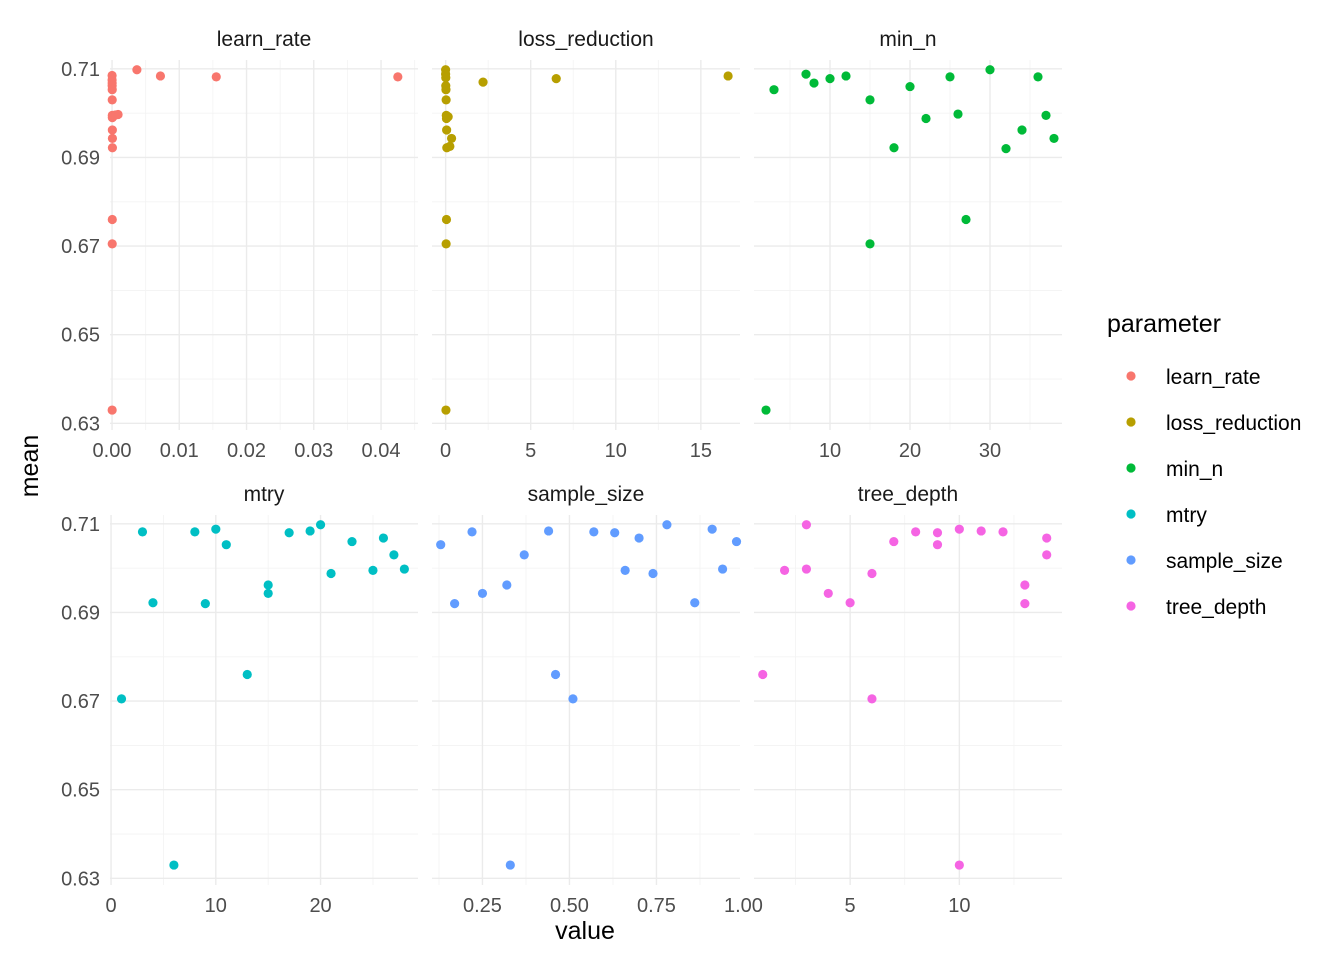 This screenshot has width=1344, height=965. What do you see at coordinates (112, 451) in the screenshot?
I see `x-tick-label: 0.00` at bounding box center [112, 451].